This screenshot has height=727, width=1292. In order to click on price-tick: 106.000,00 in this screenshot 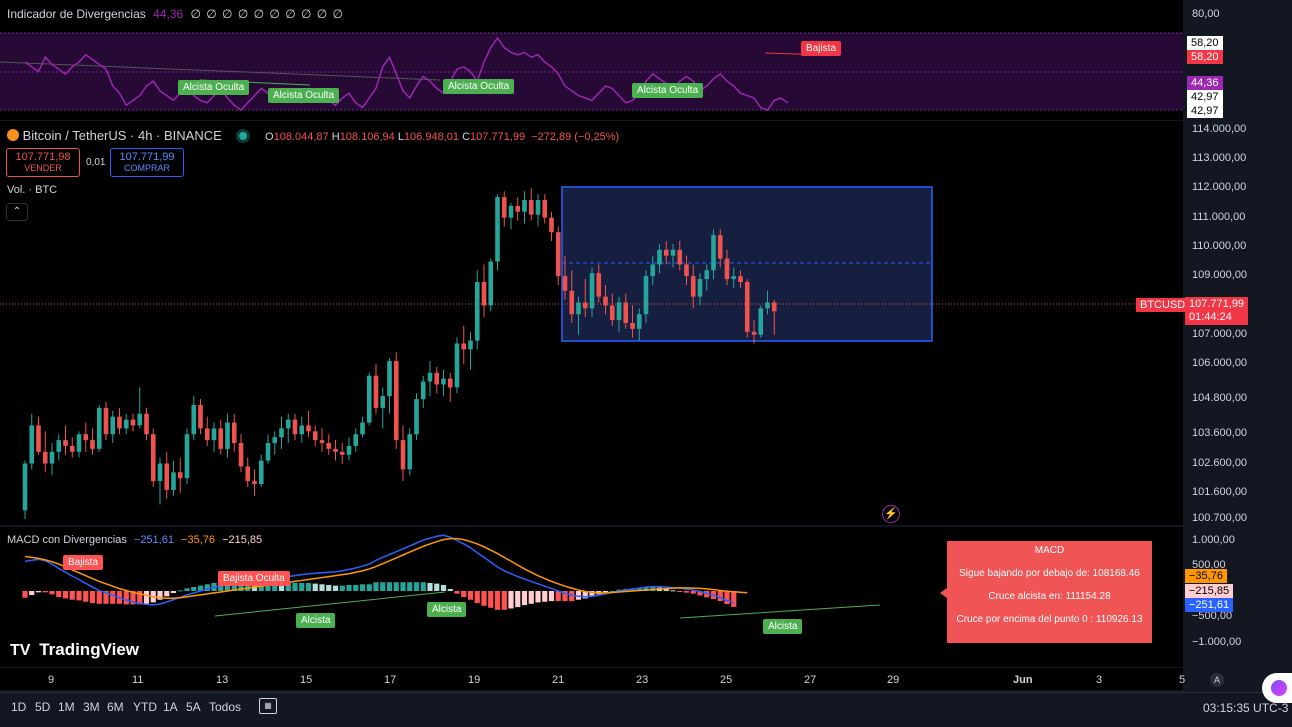, I will do `click(1220, 362)`.